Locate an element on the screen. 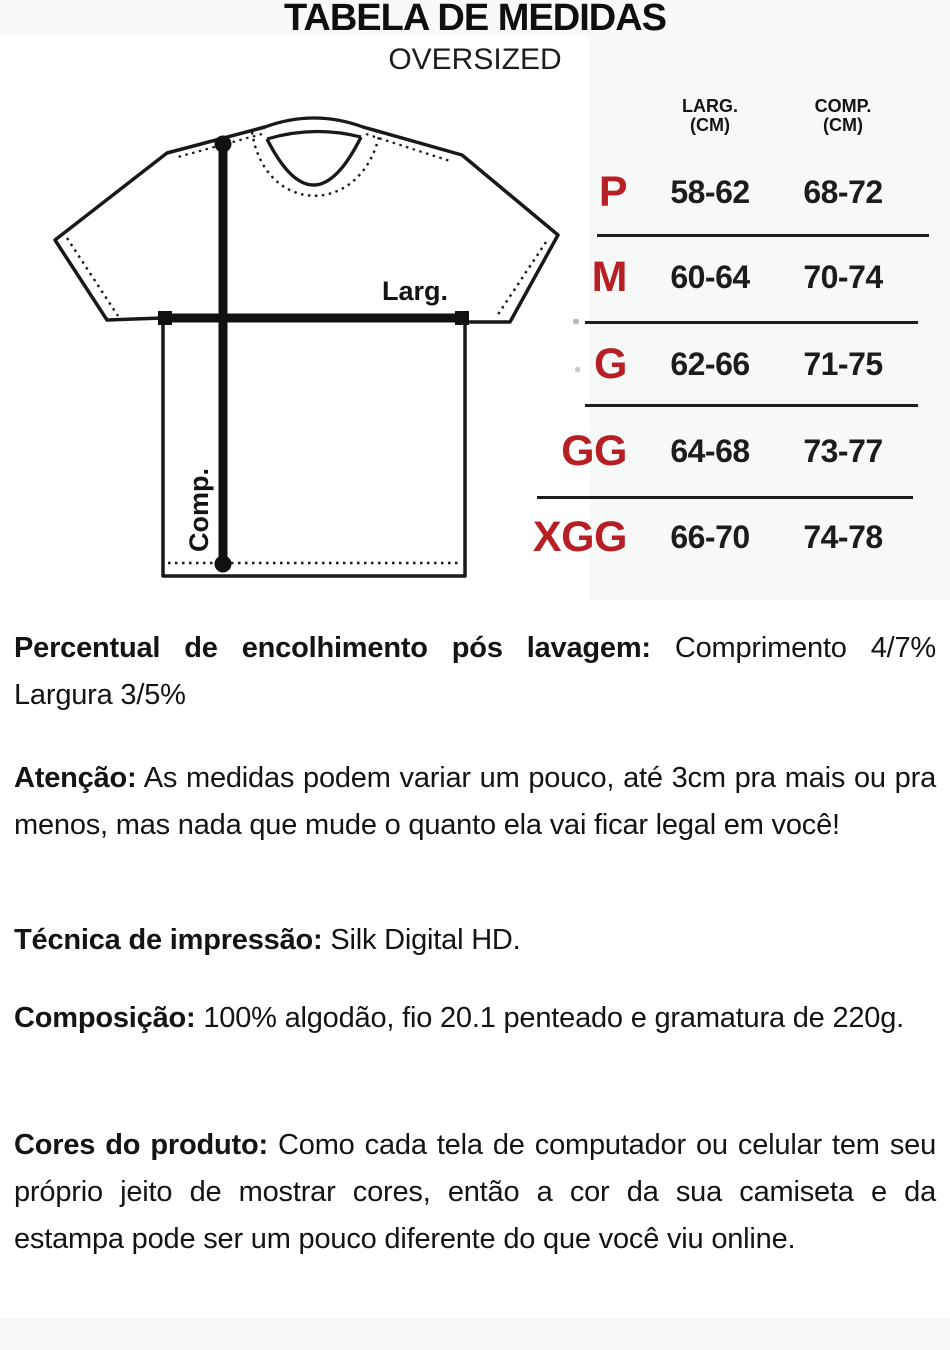 This screenshot has width=950, height=1350. width-label: Larg. is located at coordinates (415, 291).